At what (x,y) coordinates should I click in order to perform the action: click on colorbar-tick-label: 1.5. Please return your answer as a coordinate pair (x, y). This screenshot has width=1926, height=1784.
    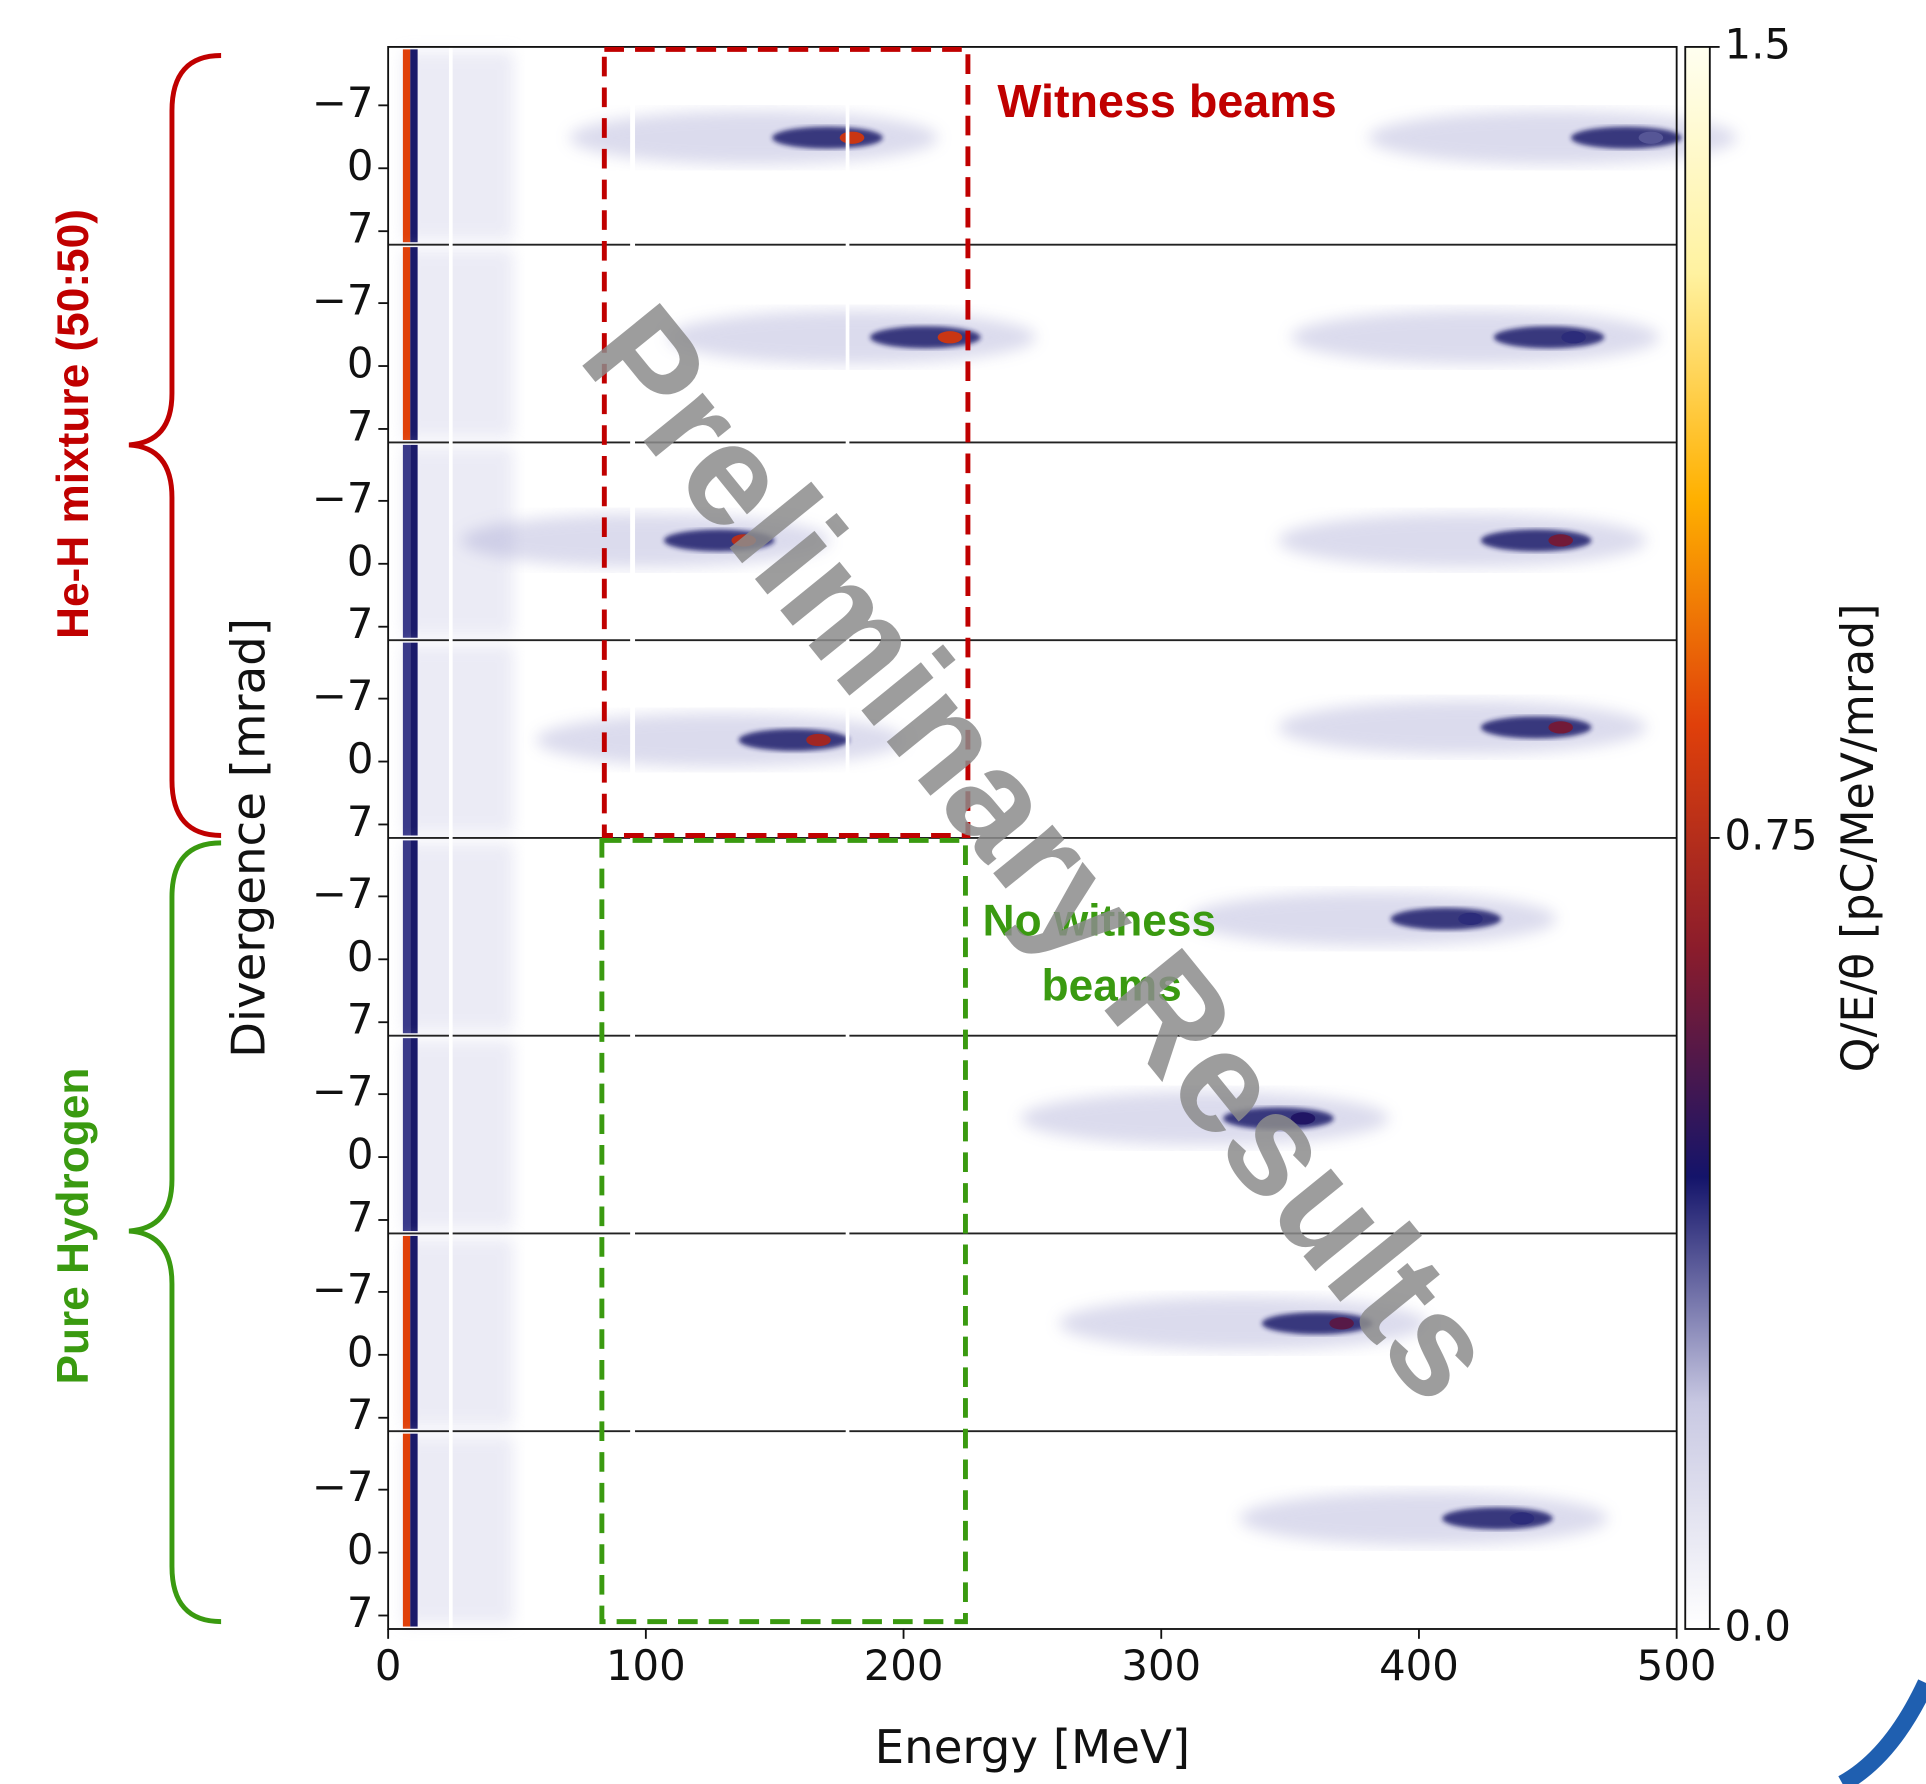
    Looking at the image, I should click on (1758, 43).